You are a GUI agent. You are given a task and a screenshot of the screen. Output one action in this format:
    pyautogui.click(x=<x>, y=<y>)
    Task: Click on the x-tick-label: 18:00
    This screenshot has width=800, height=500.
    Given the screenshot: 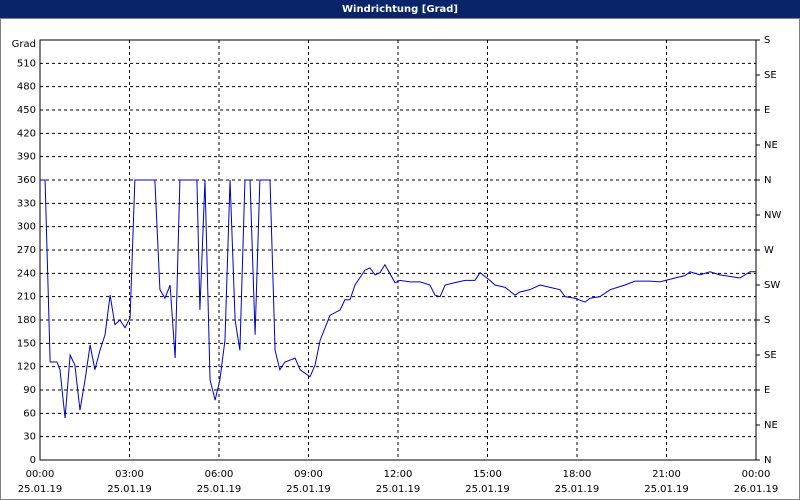 What is the action you would take?
    pyautogui.click(x=577, y=474)
    